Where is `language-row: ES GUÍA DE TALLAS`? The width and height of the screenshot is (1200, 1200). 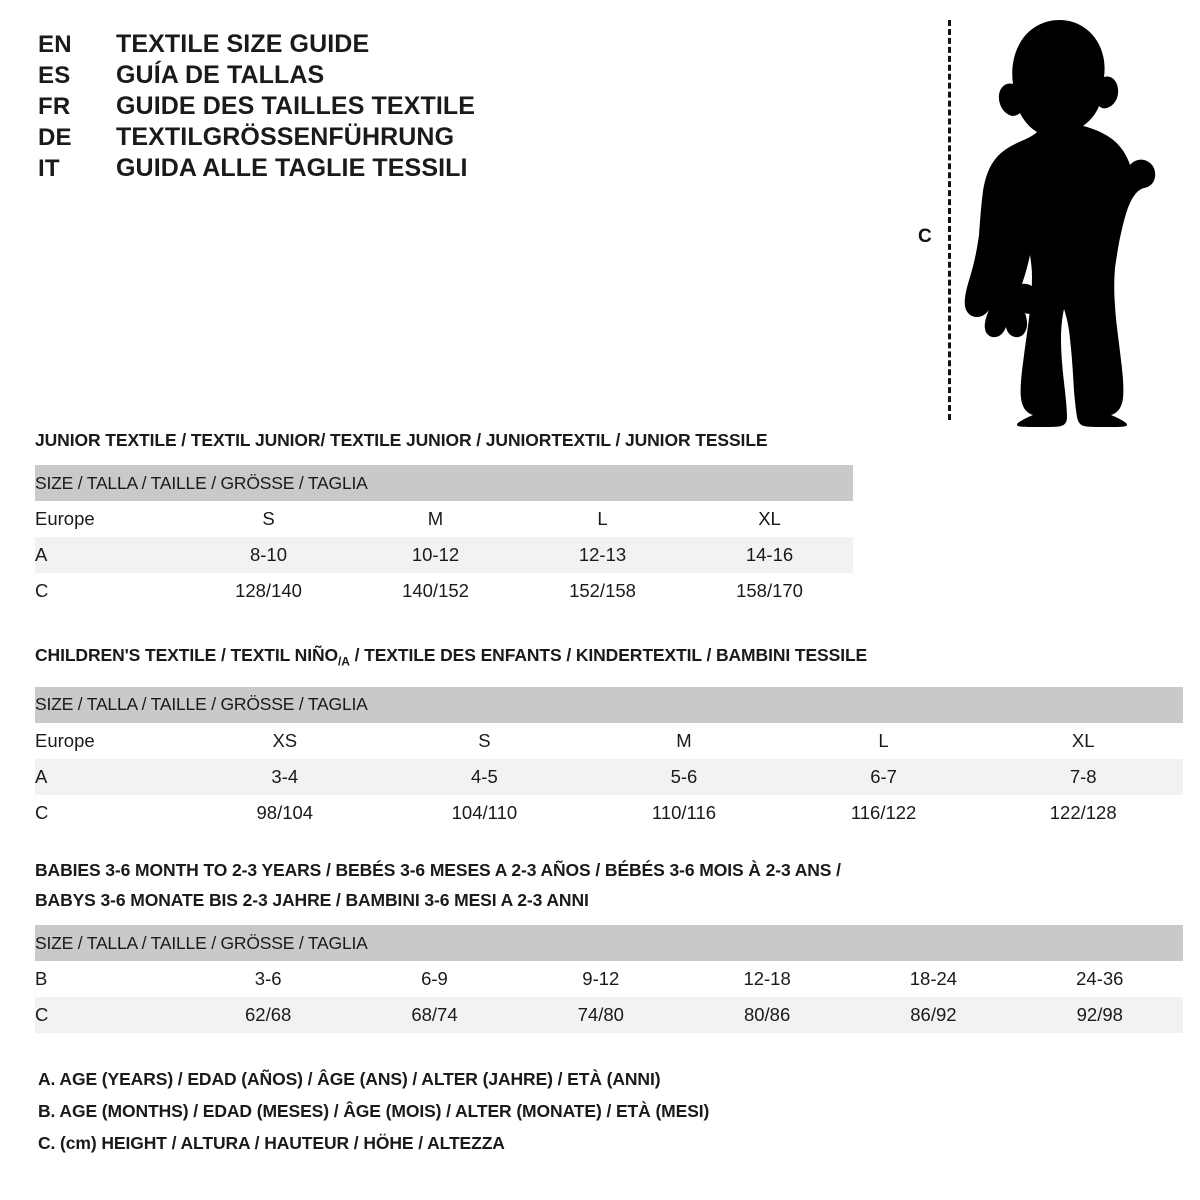 language-row: ES GUÍA DE TALLAS is located at coordinates (298, 76).